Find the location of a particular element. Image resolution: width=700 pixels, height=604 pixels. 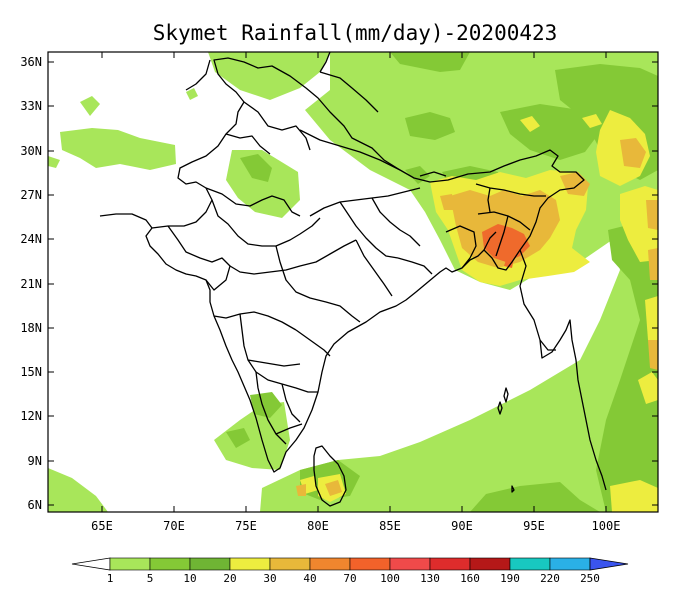

lat-tick-label: 33N is located at coordinates (31, 106).